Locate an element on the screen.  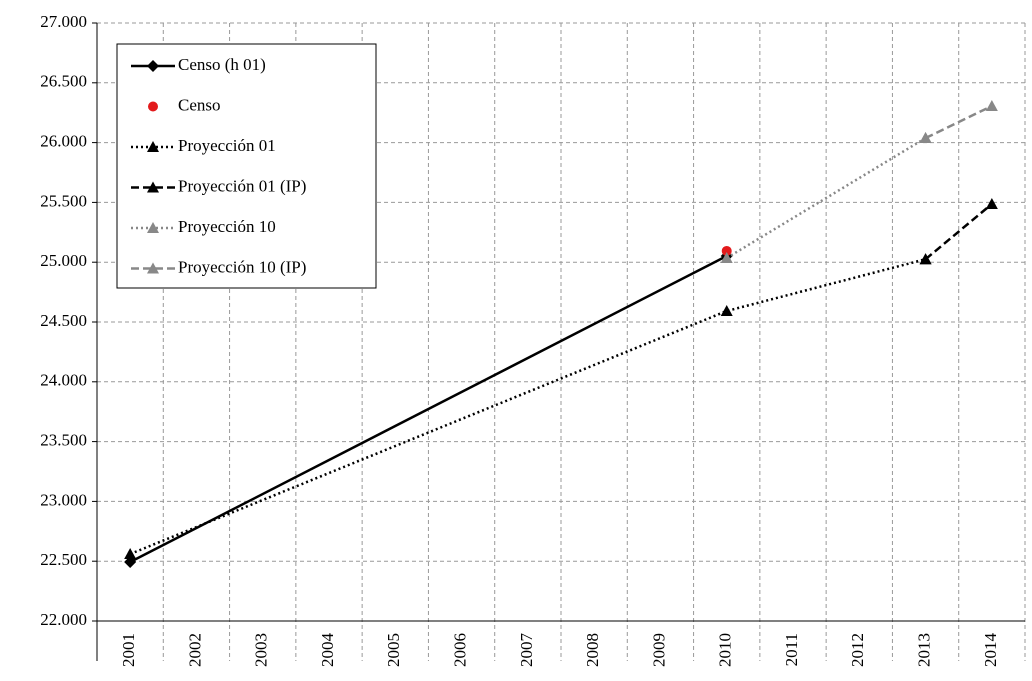
legend-label: Censo is located at coordinates (199, 104).